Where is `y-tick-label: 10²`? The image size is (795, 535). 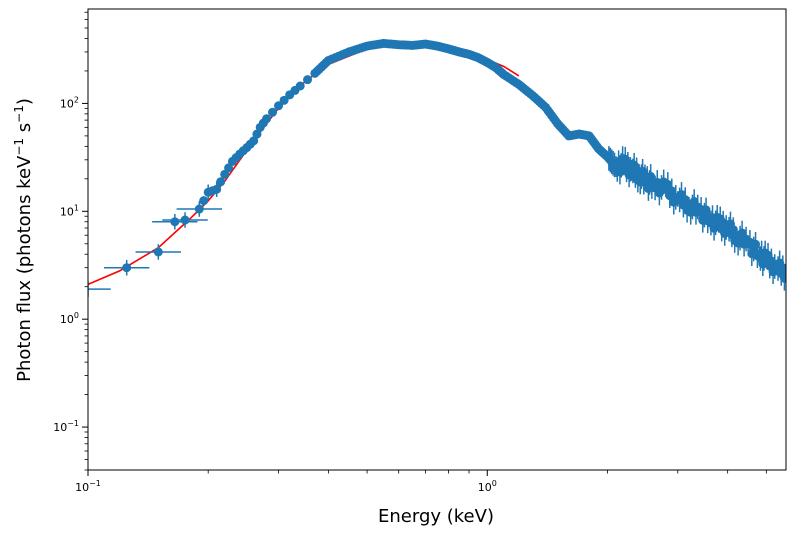 y-tick-label: 10² is located at coordinates (69, 102).